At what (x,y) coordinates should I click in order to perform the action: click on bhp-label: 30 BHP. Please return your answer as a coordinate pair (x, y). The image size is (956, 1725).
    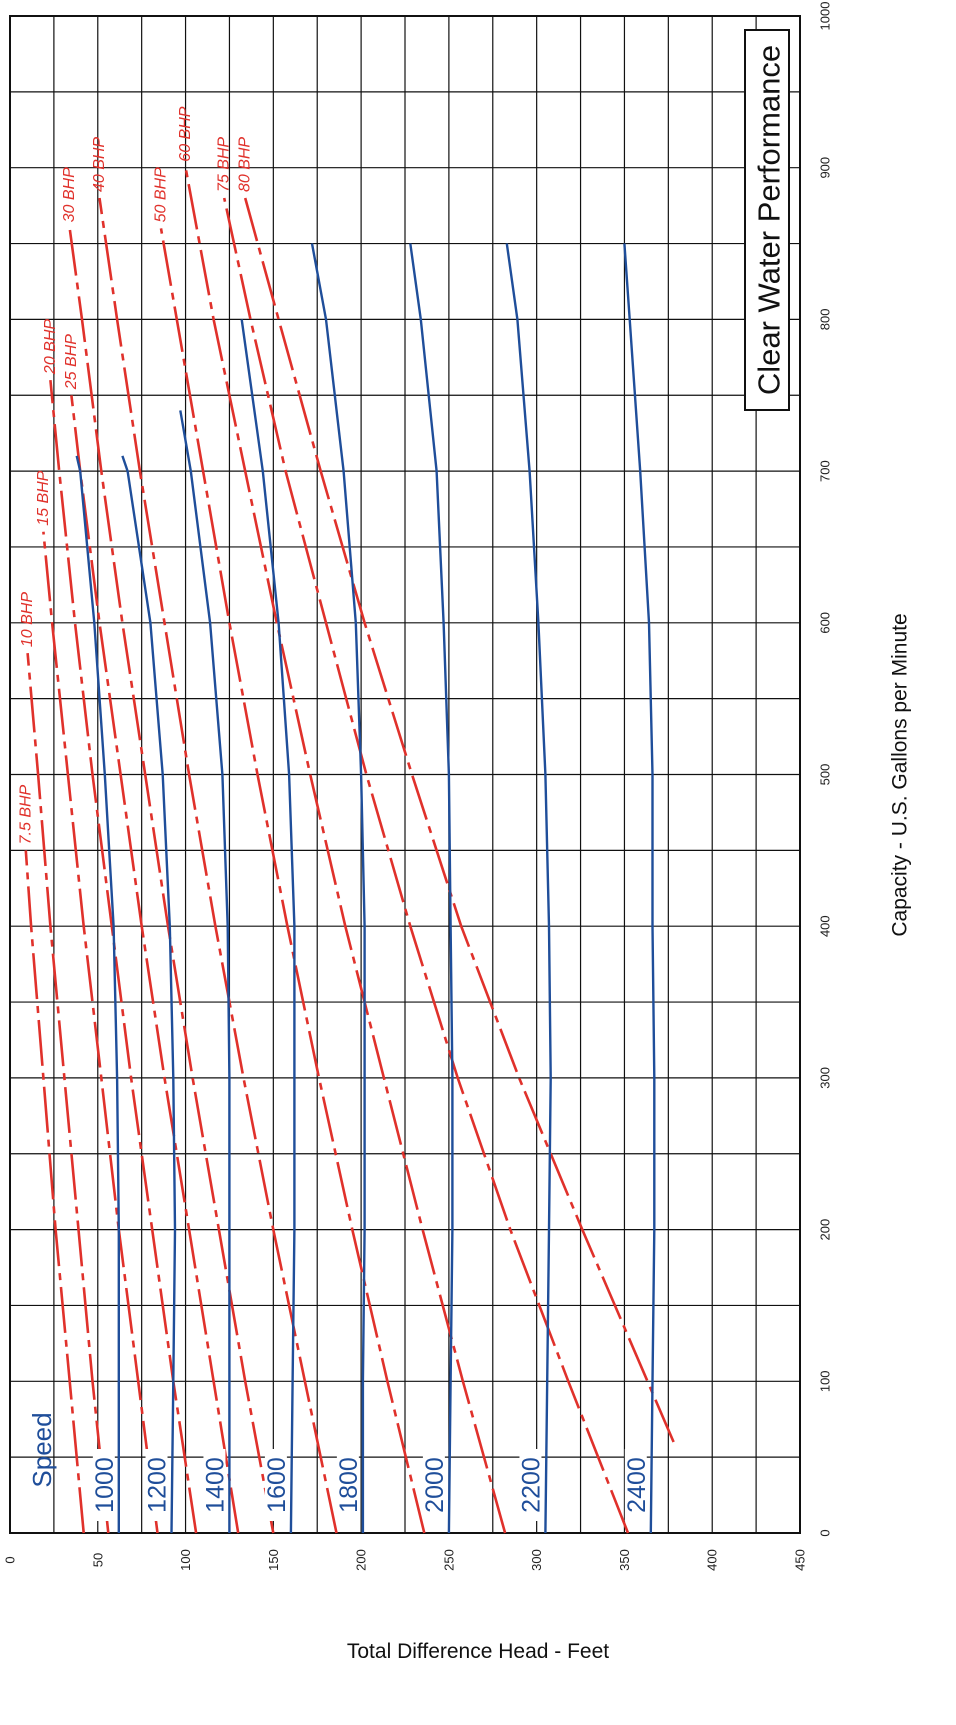
    Looking at the image, I should click on (69, 194).